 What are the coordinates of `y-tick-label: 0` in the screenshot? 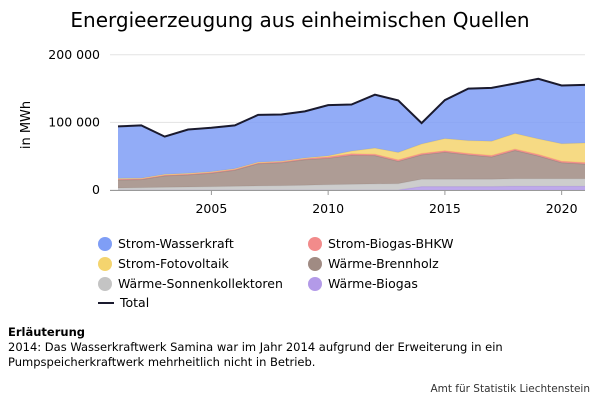 It's located at (96, 189).